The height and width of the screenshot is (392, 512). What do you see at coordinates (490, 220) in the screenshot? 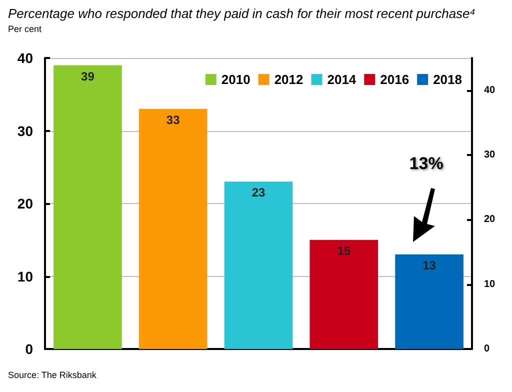
I see `y2-tick-label: 20` at bounding box center [490, 220].